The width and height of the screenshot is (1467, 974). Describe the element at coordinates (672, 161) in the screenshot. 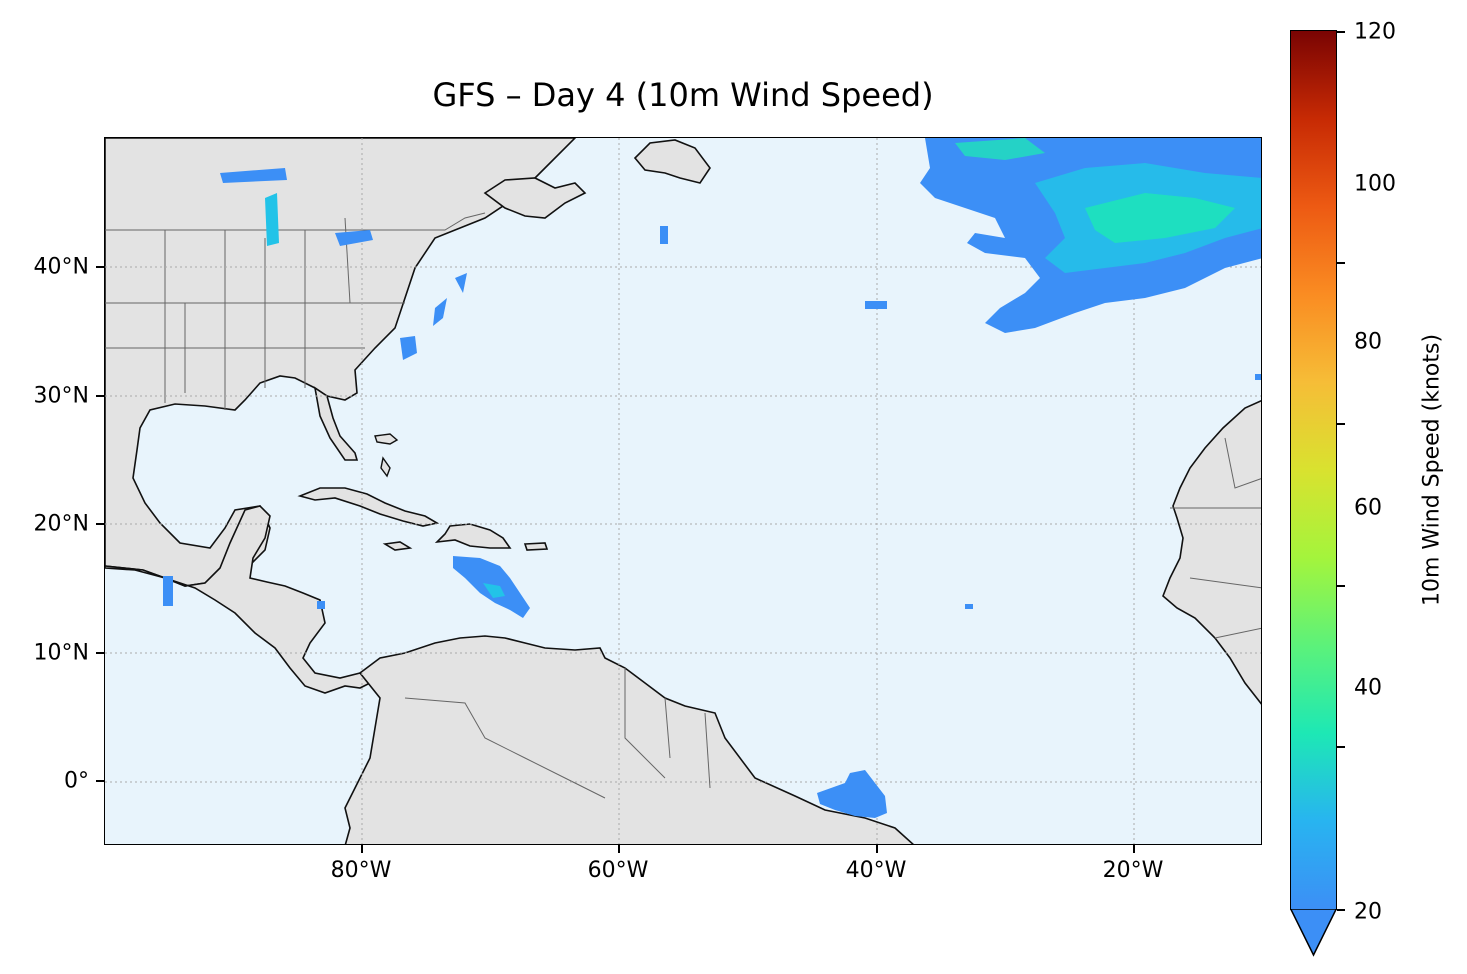

I see `newfoundland-land` at that location.